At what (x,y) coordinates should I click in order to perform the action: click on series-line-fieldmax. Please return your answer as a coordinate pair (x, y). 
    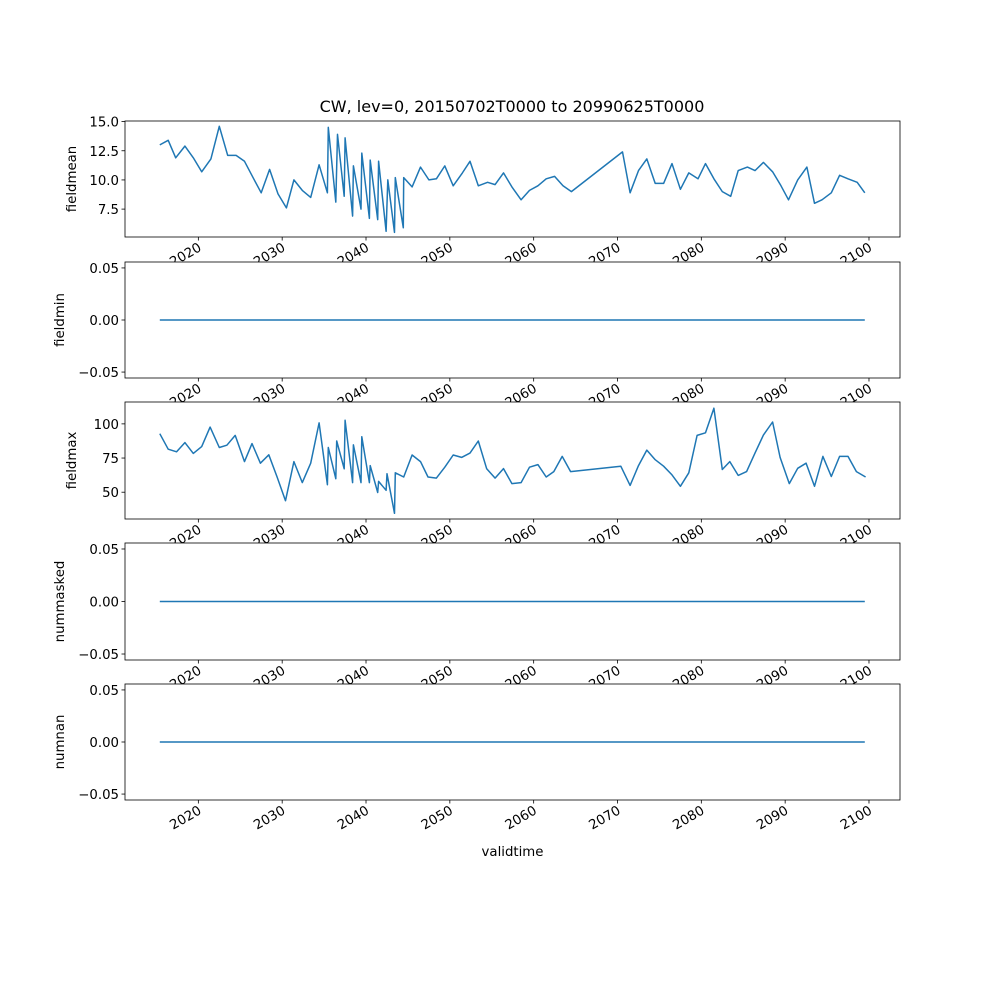
    Looking at the image, I should click on (512, 461).